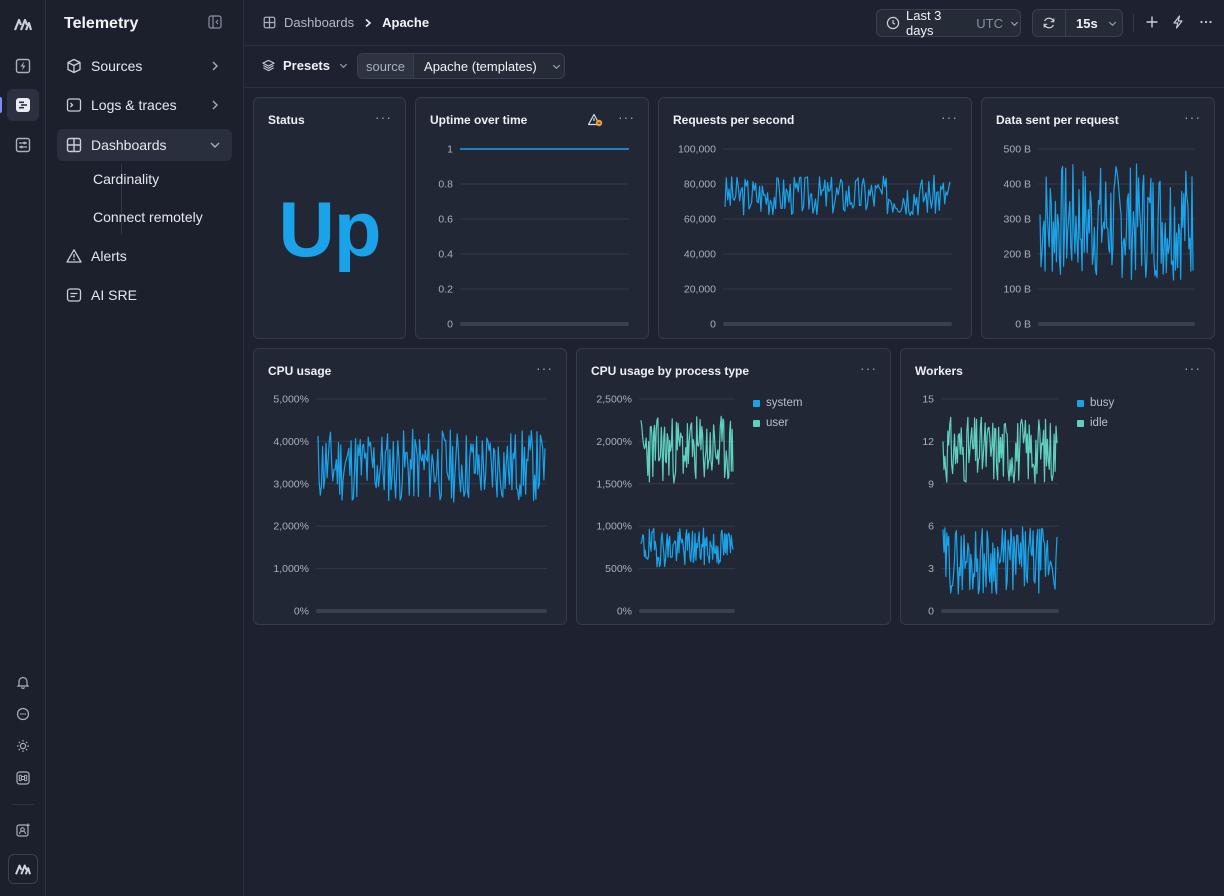 The image size is (1224, 896). I want to click on sidebar-item-label: Alerts, so click(109, 256).